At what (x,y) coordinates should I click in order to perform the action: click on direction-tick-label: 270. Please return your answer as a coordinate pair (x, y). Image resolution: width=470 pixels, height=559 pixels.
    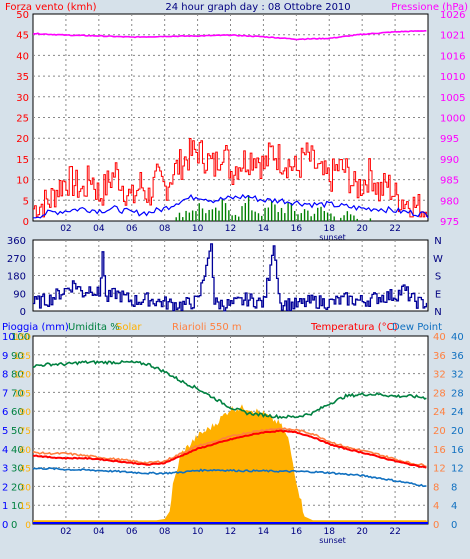
    Looking at the image, I should click on (16, 259).